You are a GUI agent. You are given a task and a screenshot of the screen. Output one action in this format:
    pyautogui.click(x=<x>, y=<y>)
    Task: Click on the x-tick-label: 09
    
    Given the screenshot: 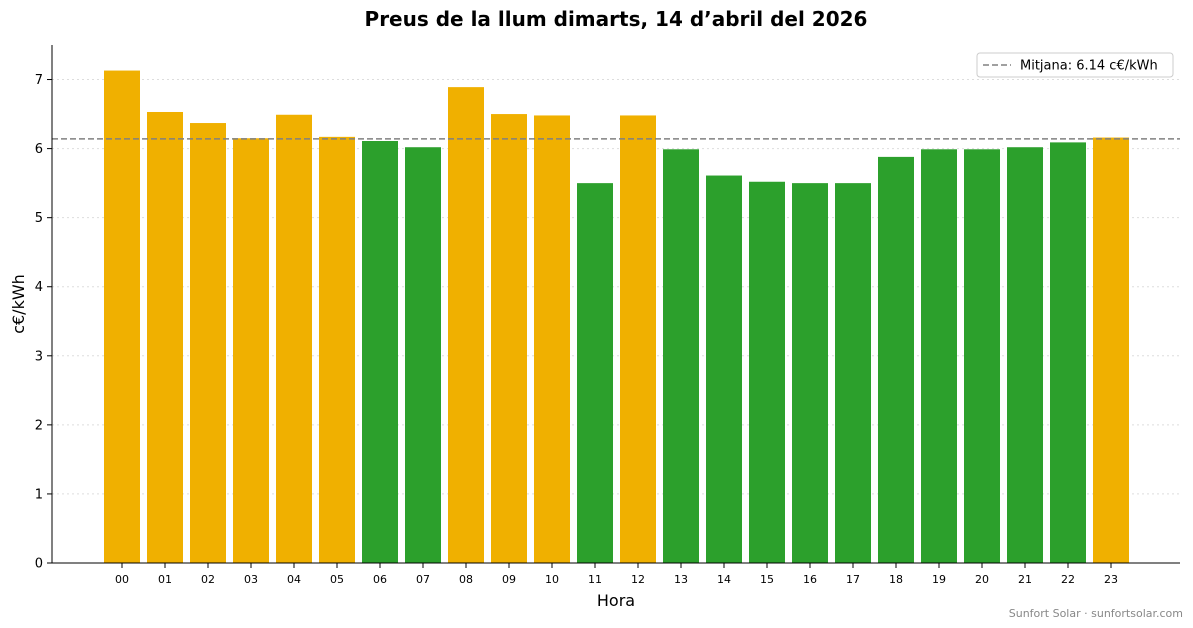 What is the action you would take?
    pyautogui.click(x=509, y=579)
    